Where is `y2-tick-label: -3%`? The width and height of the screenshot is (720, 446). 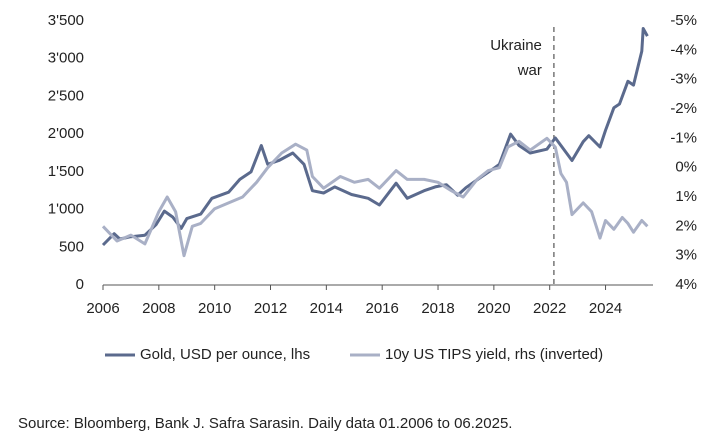
y2-tick-label: -3% is located at coordinates (683, 79).